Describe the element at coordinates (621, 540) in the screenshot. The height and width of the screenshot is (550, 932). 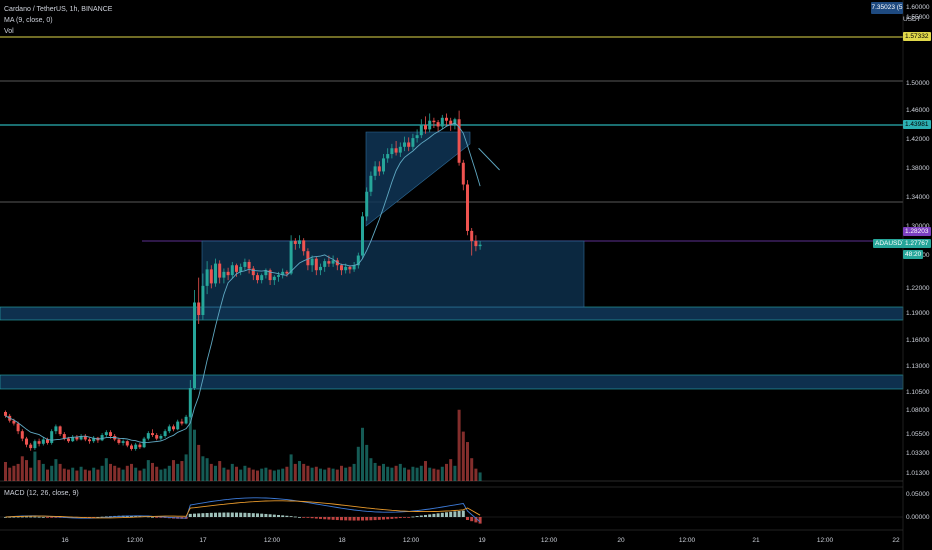
I see `time-axis-label: 20` at that location.